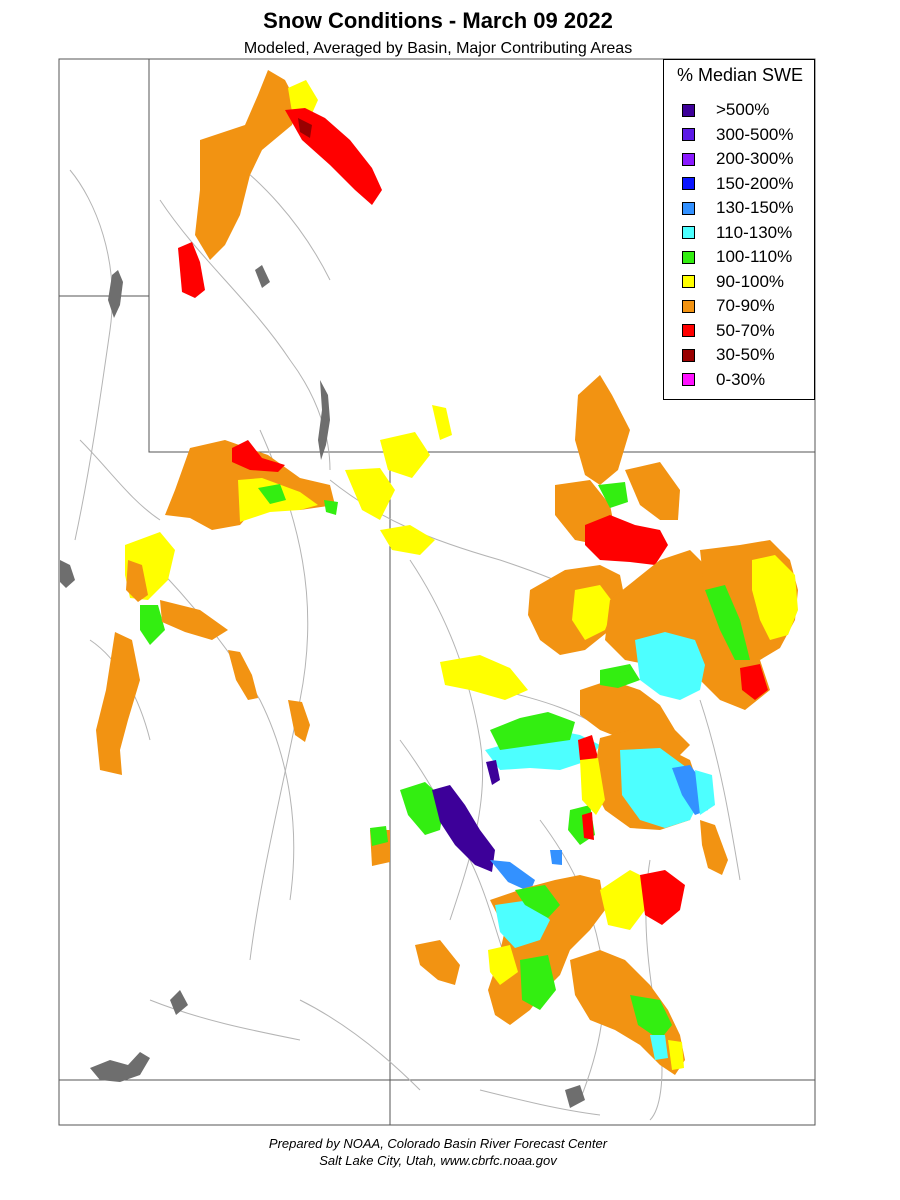  Describe the element at coordinates (754, 257) in the screenshot. I see `legend-label: 100-110%` at that location.